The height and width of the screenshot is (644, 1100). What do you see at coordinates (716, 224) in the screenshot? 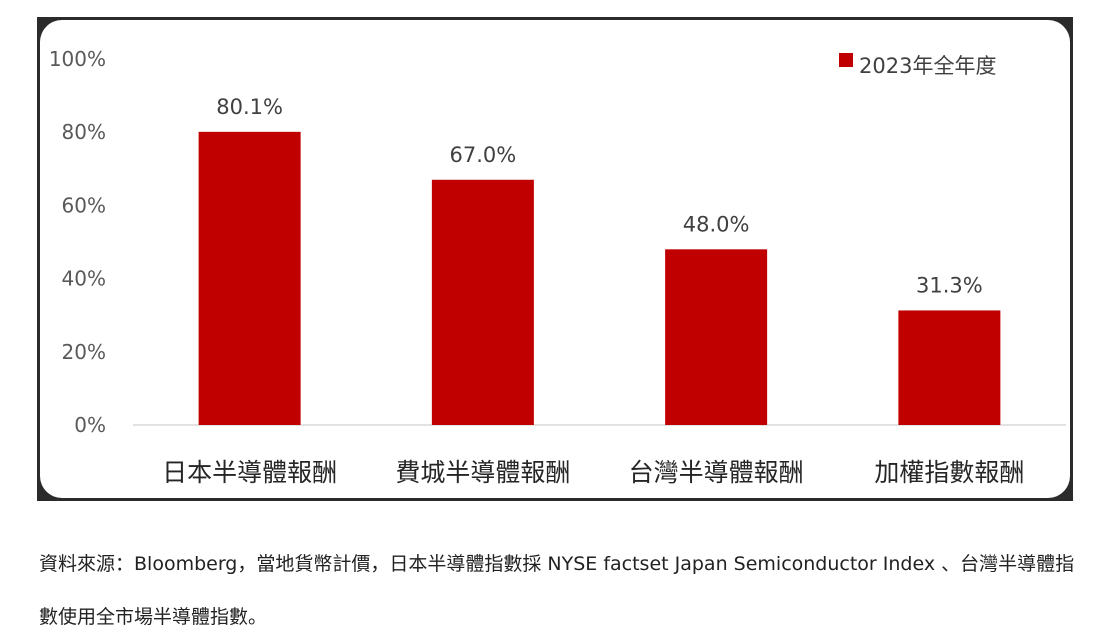
I see `data-label: 48.0%` at bounding box center [716, 224].